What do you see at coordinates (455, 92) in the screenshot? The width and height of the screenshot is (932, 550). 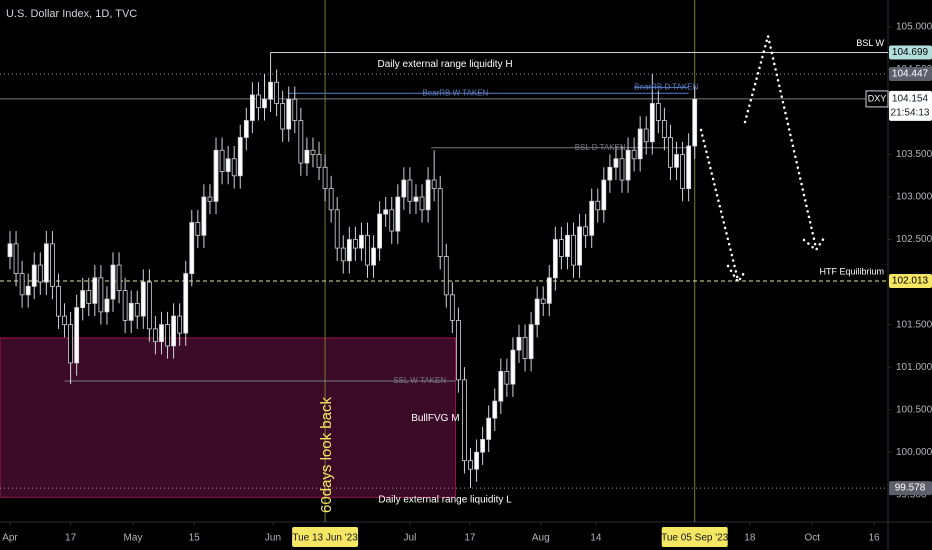 I see `level-label: BearRB W TAKEN` at bounding box center [455, 92].